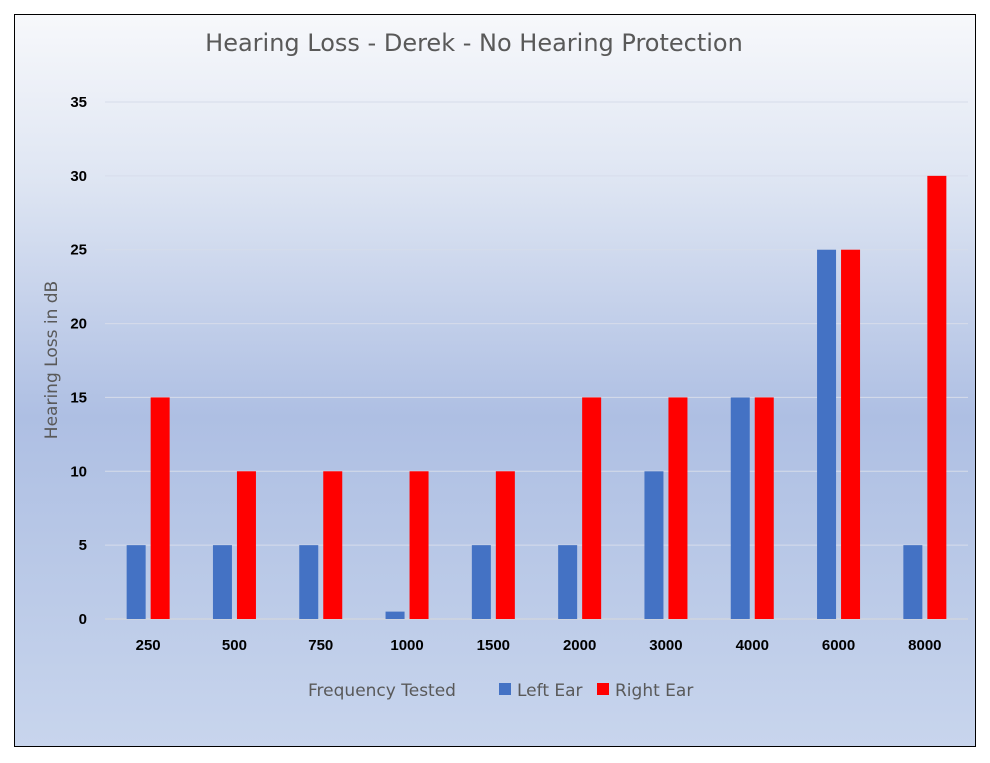  Describe the element at coordinates (579, 645) in the screenshot. I see `x-tick-label: 2000` at that location.